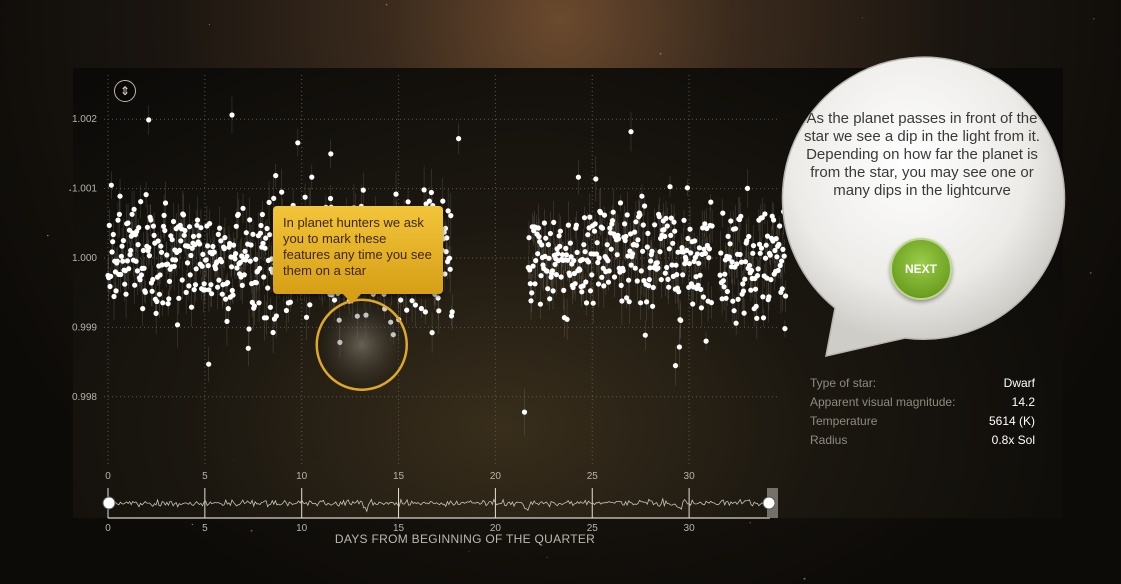  I want to click on vertical-resize-icon: ⇕, so click(125, 91).